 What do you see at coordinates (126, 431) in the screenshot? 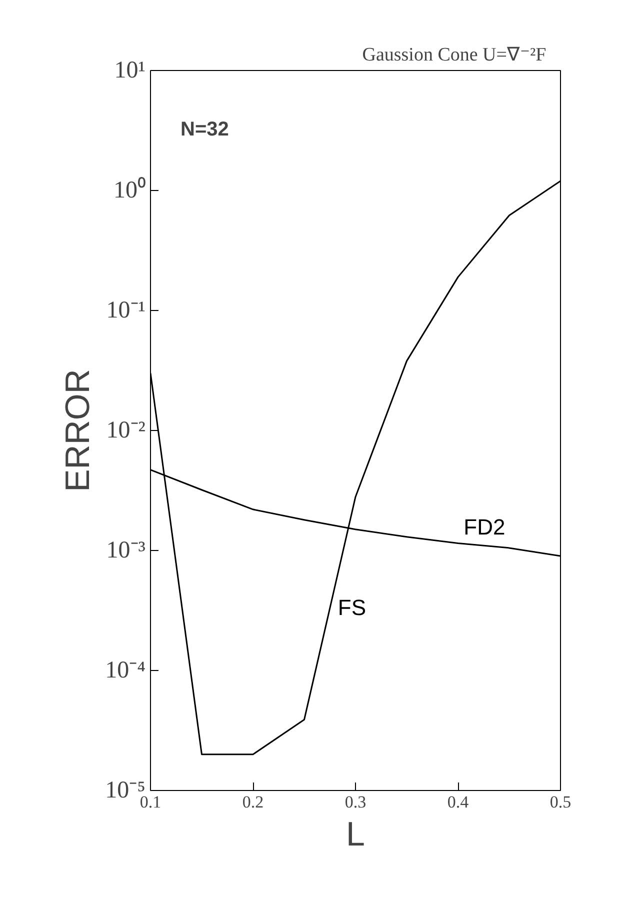
I see `y-tick-label: 10⁻²` at bounding box center [126, 431].